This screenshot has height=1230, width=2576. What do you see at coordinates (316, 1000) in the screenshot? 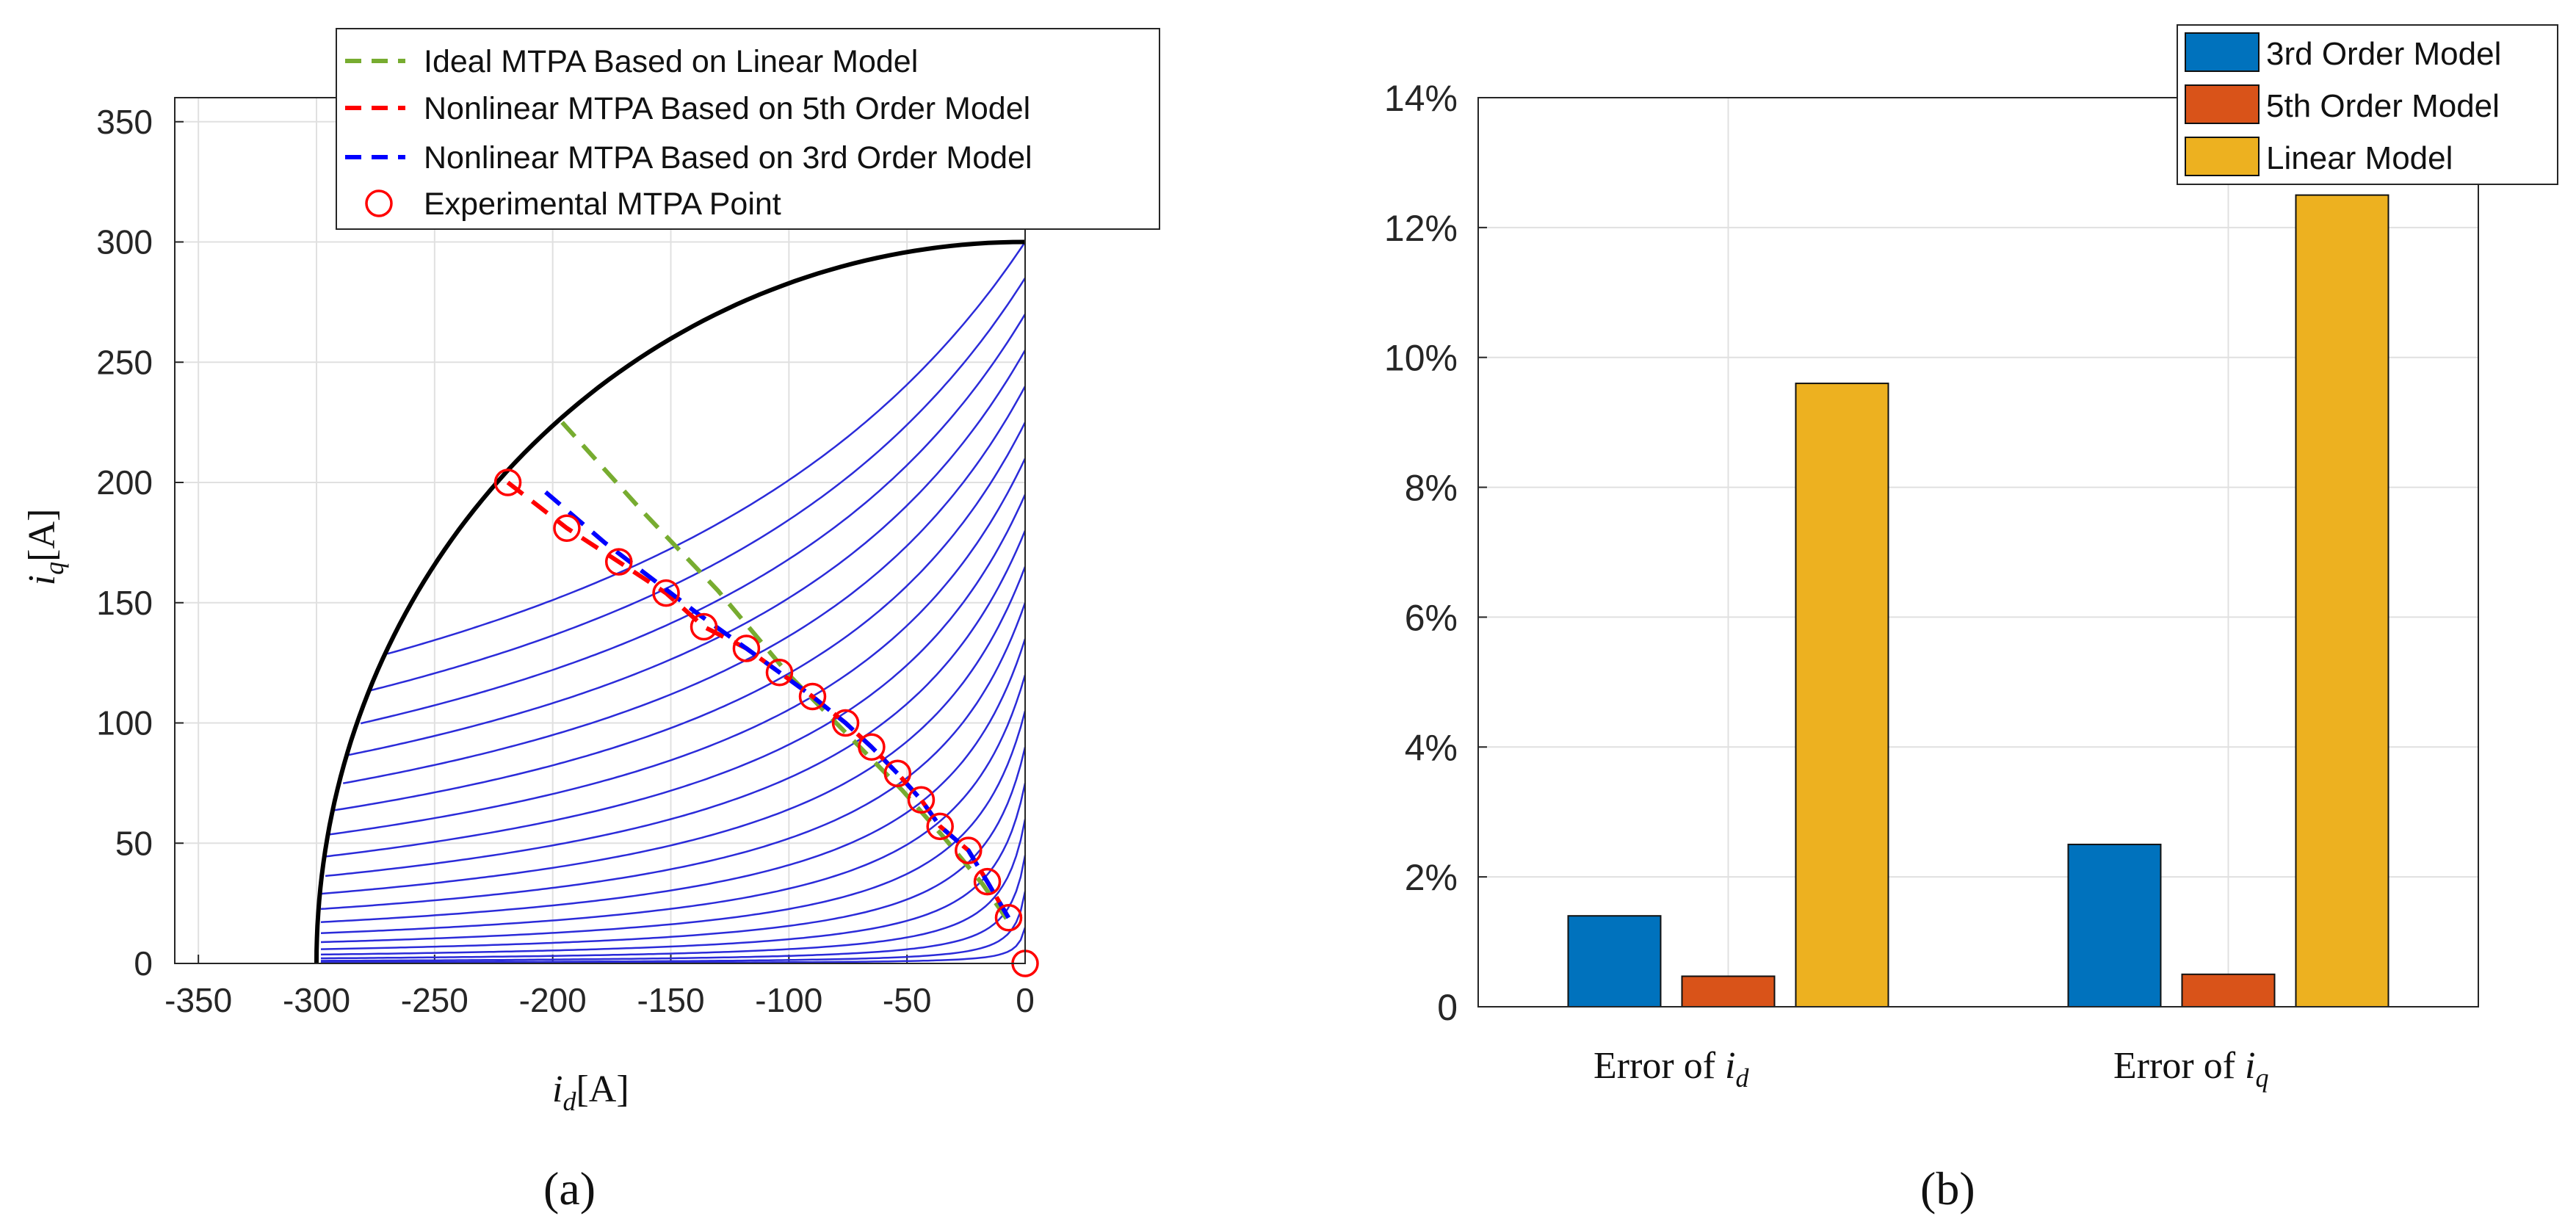
I see `x-tick-label: -300` at bounding box center [316, 1000].